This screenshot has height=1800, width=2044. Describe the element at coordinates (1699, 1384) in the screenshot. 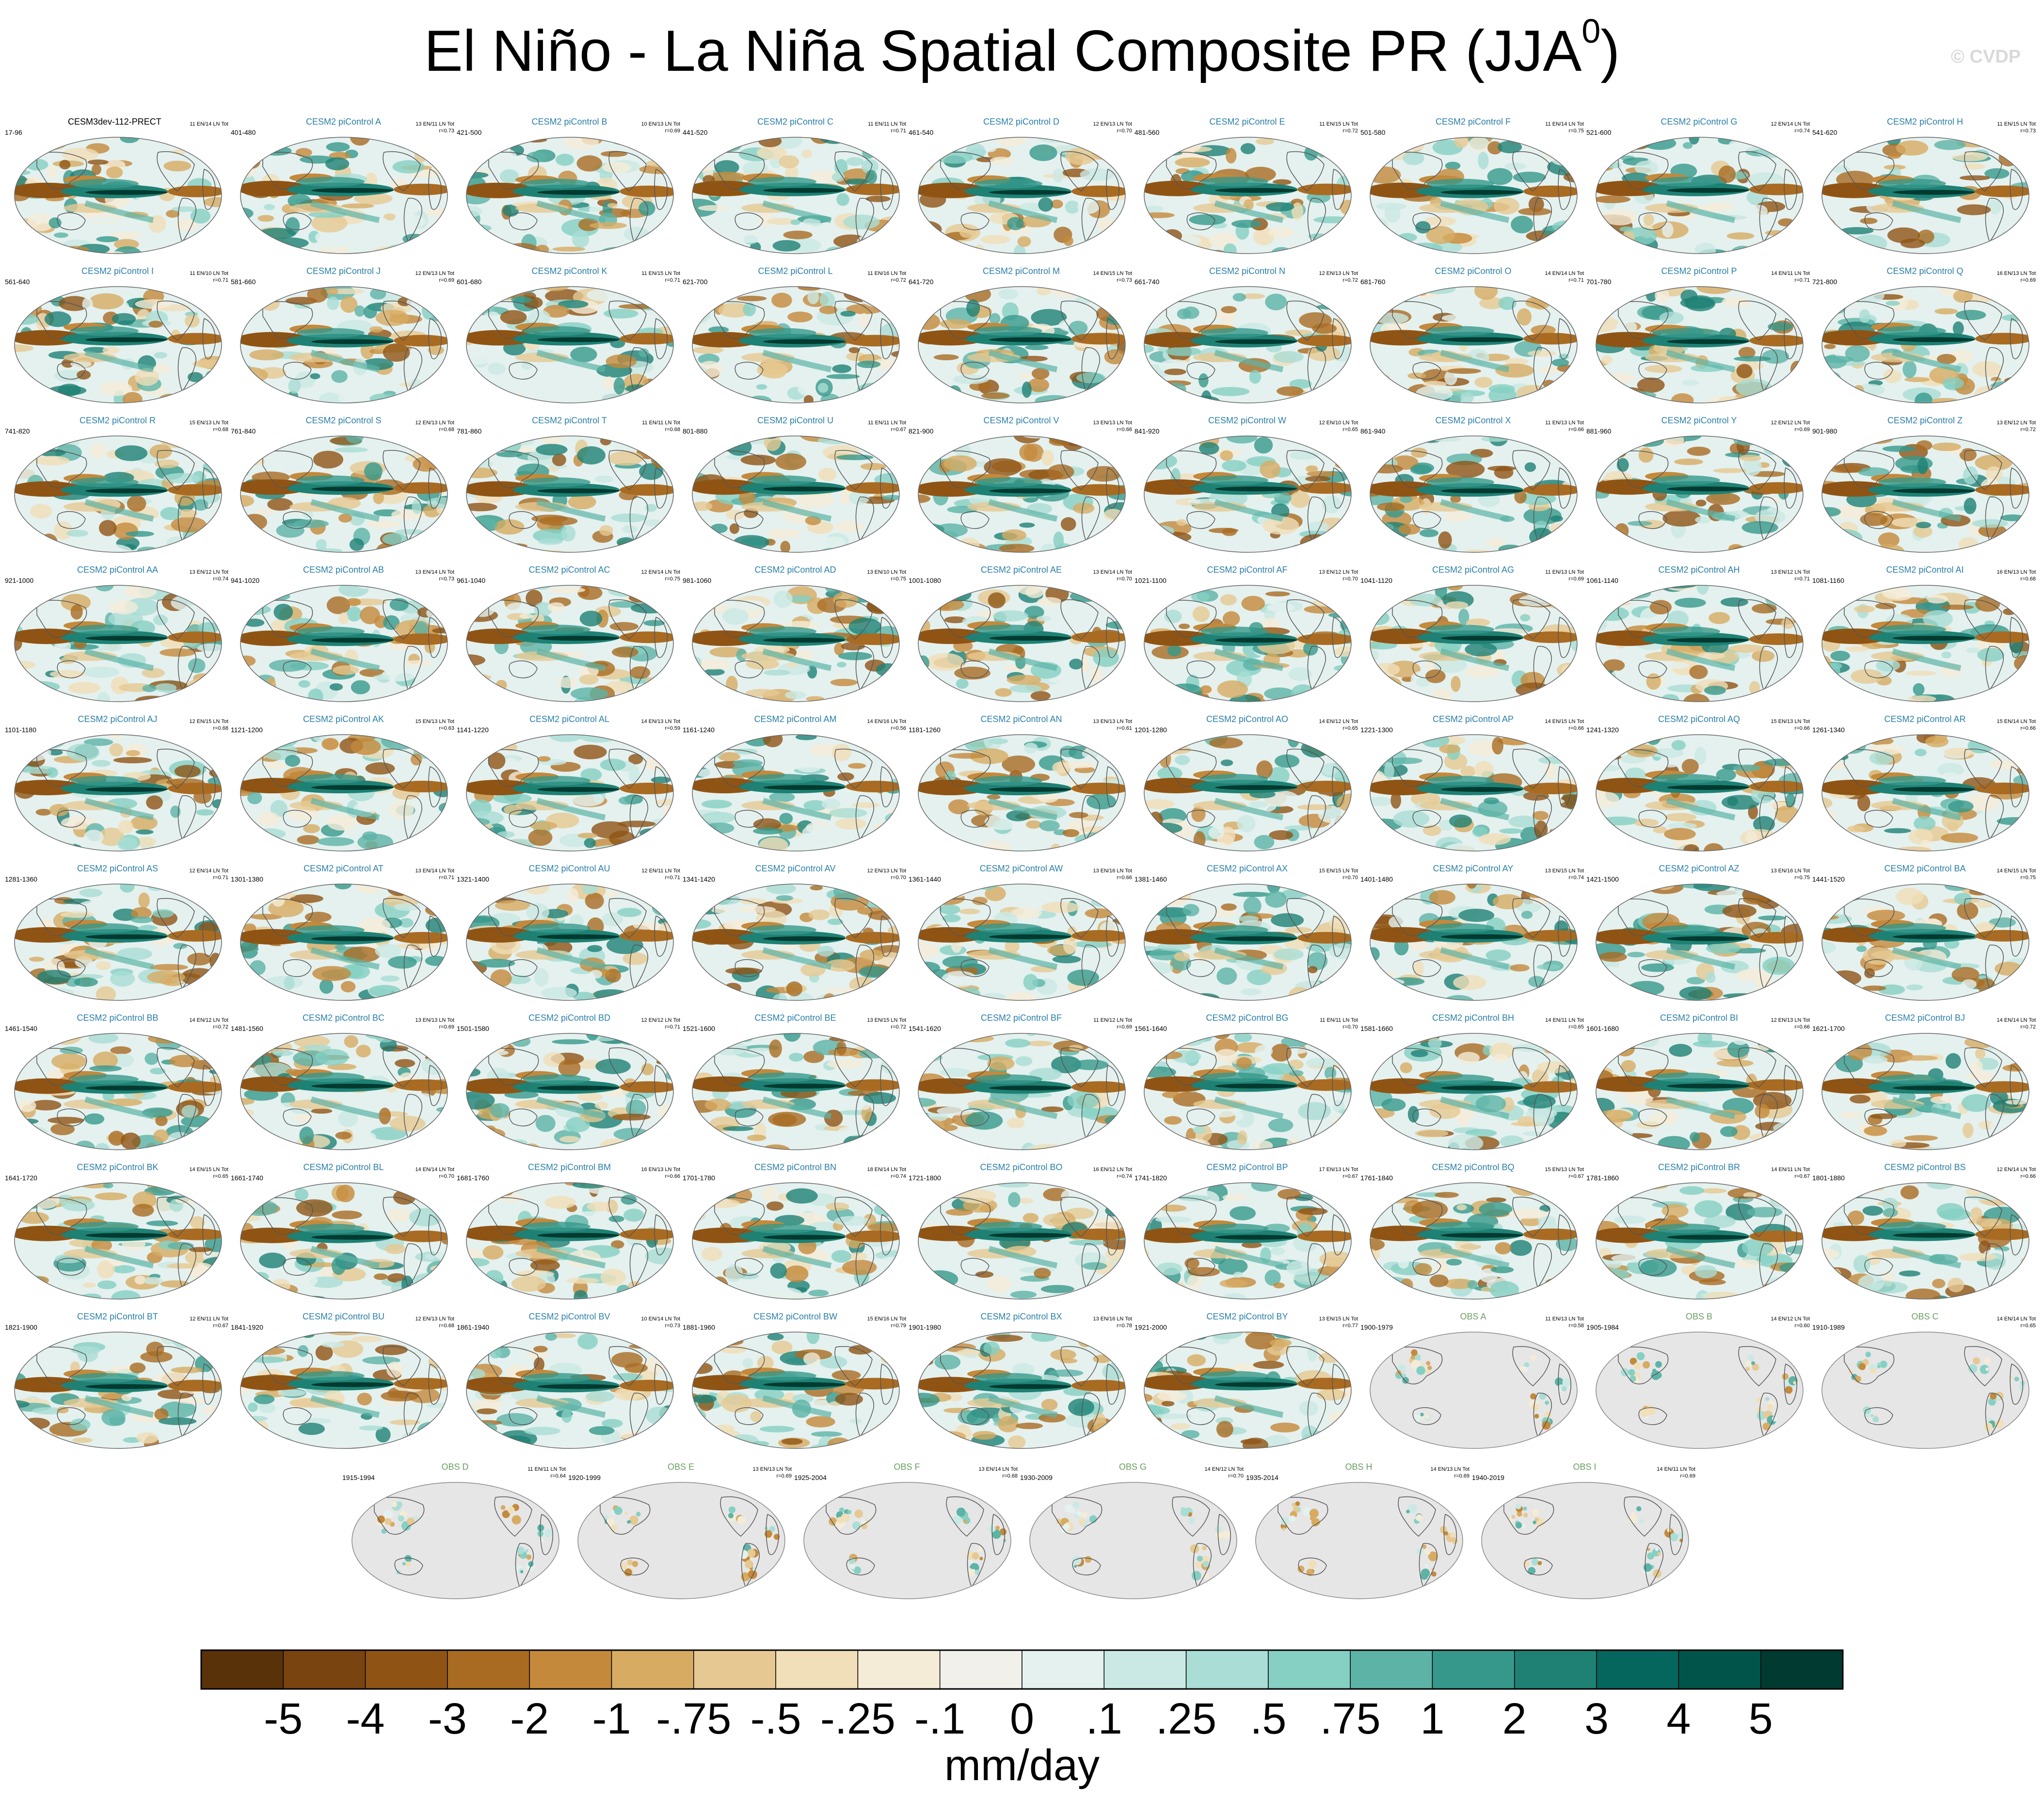

I see `map-panel: 1905-1984 OBS B 14 EN/12 LN Tot r=0.60` at that location.